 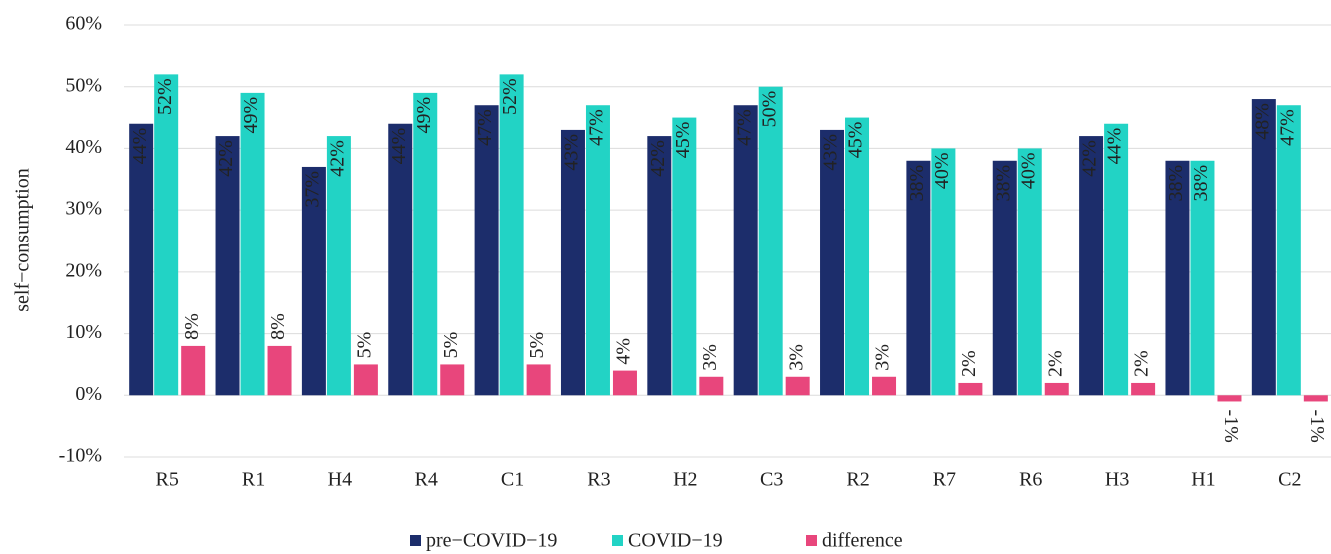 I want to click on y-tick-label: 50%, so click(x=83, y=85).